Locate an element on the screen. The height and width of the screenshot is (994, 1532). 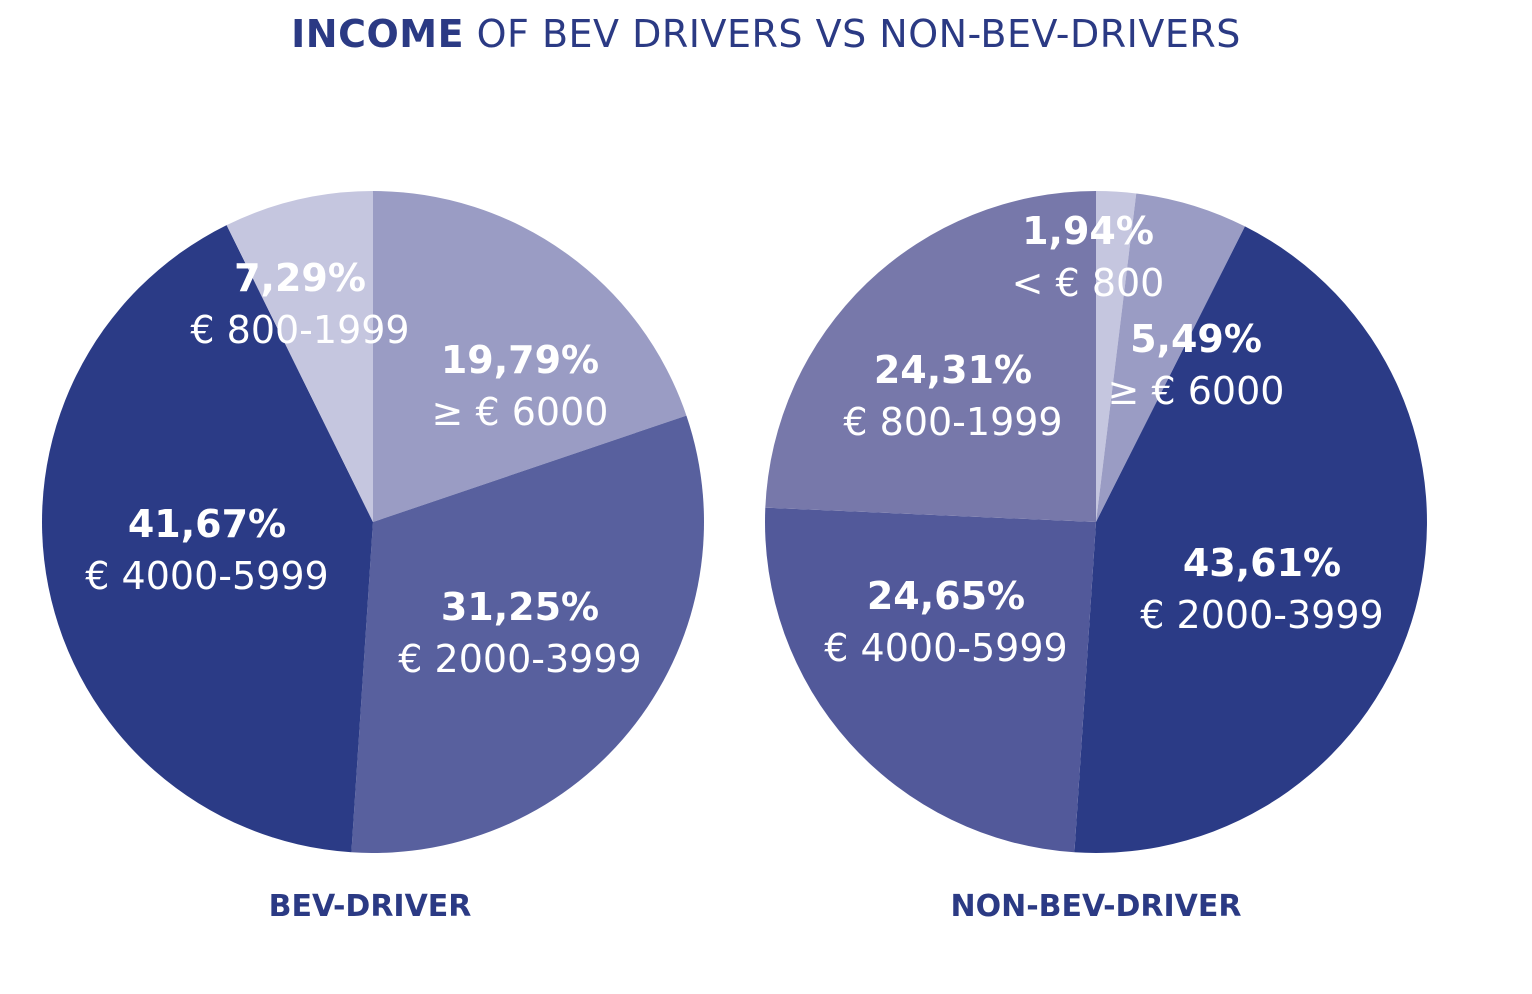
pie-caption: NON-BEV-DRIVER is located at coordinates (1096, 906).